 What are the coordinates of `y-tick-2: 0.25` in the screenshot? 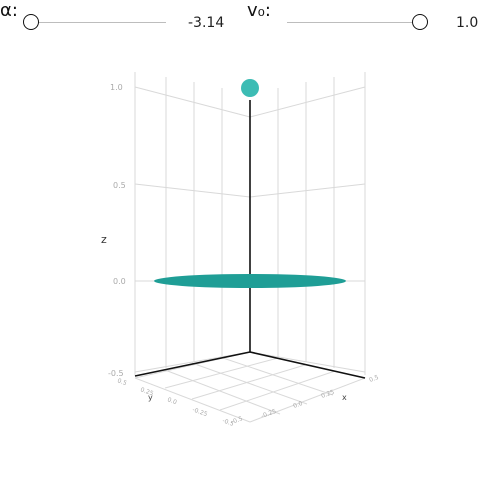 It's located at (146, 391).